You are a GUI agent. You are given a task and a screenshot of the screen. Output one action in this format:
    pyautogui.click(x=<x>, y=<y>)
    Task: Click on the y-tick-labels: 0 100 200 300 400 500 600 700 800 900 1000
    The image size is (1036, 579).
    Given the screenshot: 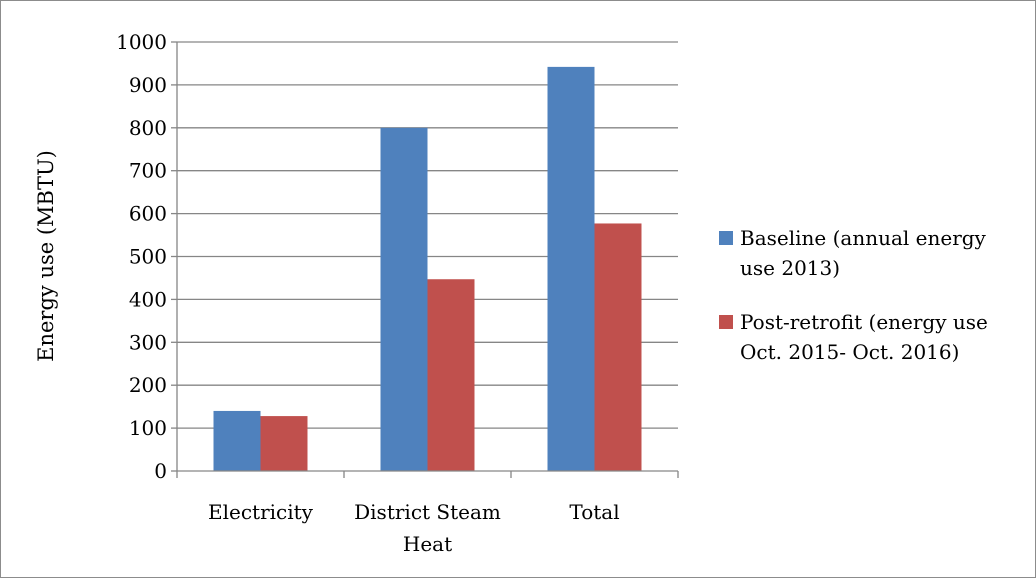 What is the action you would take?
    pyautogui.click(x=141, y=256)
    